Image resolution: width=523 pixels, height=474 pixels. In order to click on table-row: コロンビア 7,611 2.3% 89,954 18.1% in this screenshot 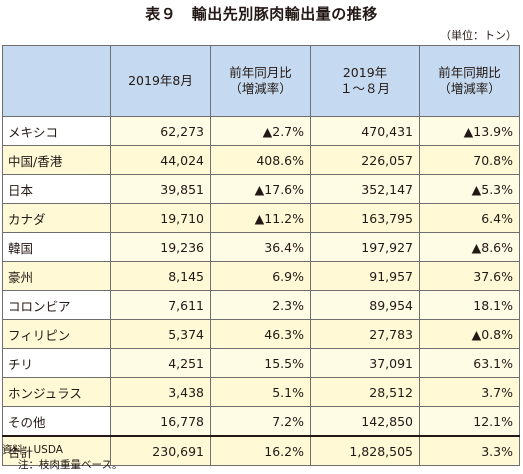, I will do `click(261, 305)`.